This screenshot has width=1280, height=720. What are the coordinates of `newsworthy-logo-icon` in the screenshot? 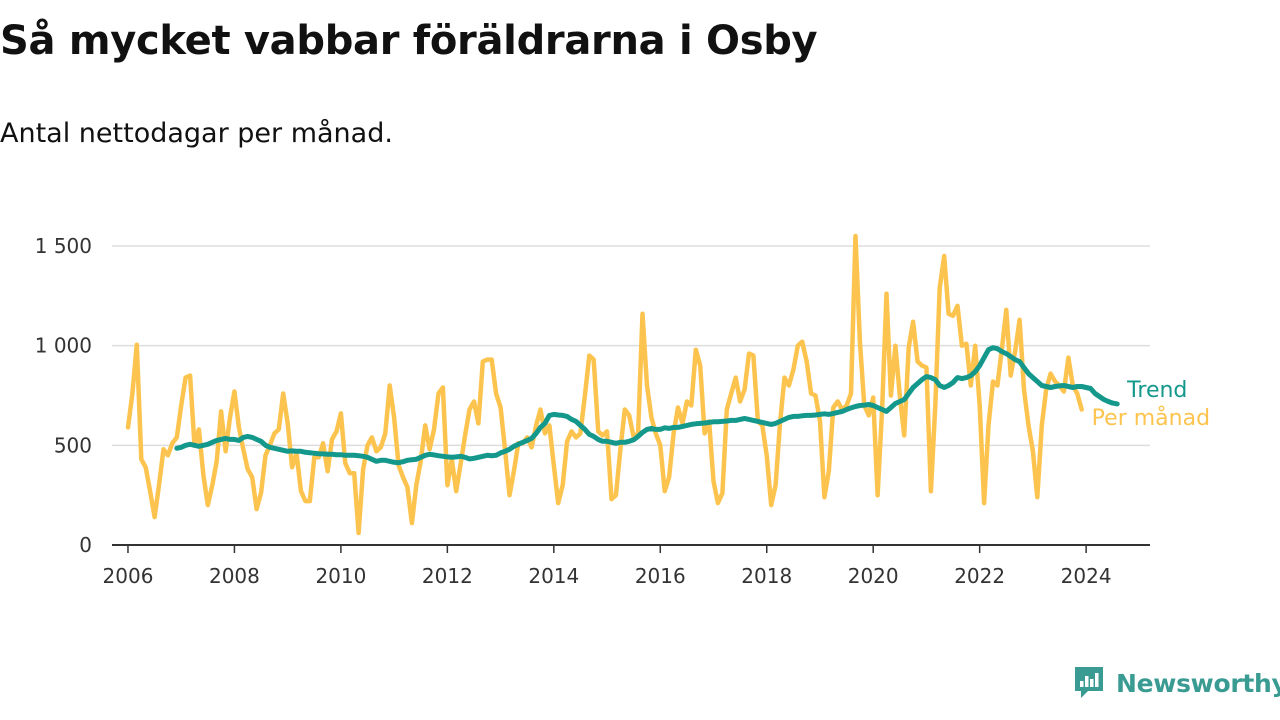 It's located at (1089, 682).